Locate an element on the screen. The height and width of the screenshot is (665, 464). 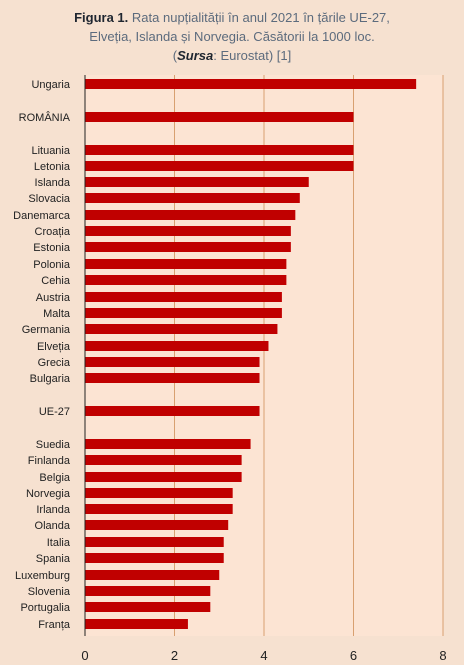
x-tick-label: 2 is located at coordinates (174, 655).